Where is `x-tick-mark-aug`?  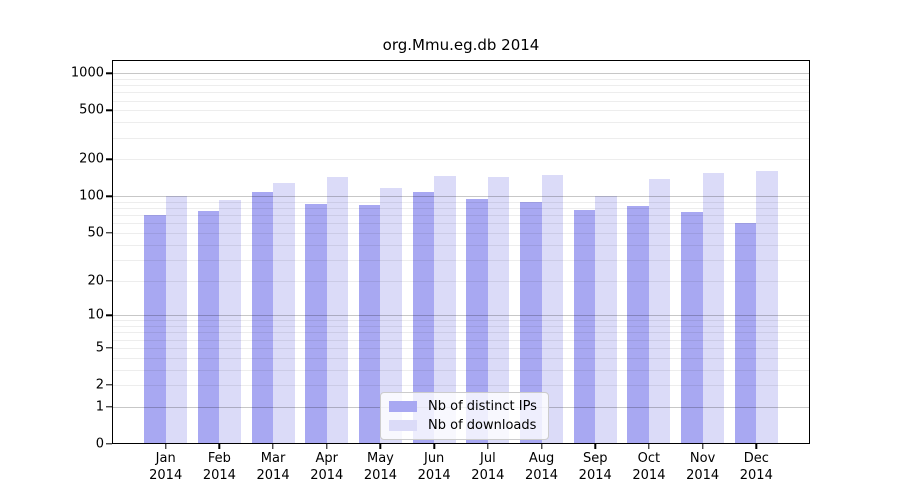
x-tick-mark-aug is located at coordinates (541, 446).